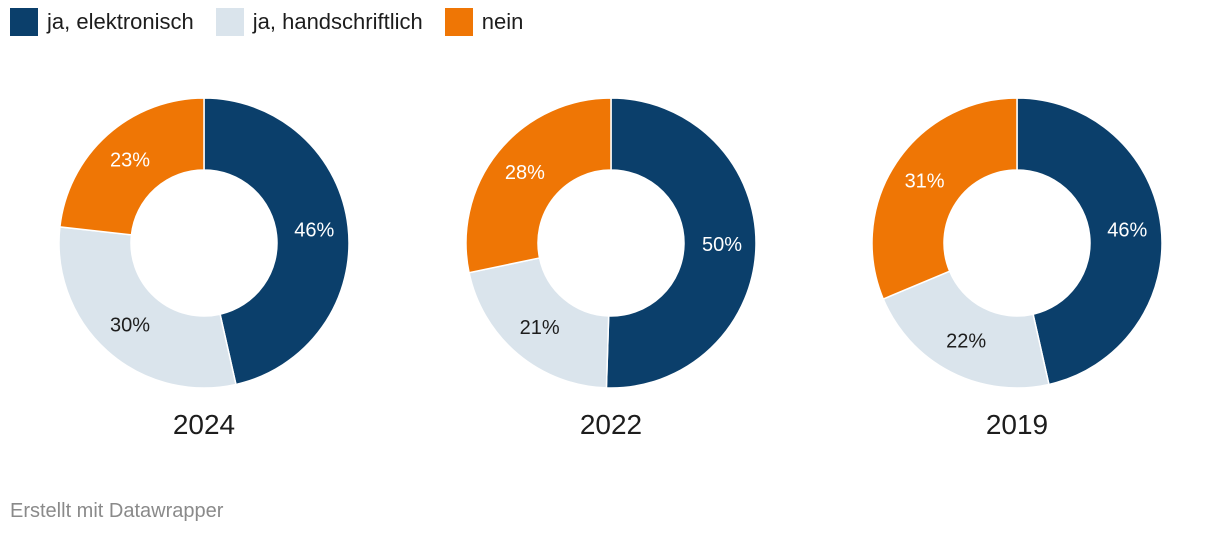  What do you see at coordinates (722, 245) in the screenshot?
I see `slice-label-2022-0: 50%` at bounding box center [722, 245].